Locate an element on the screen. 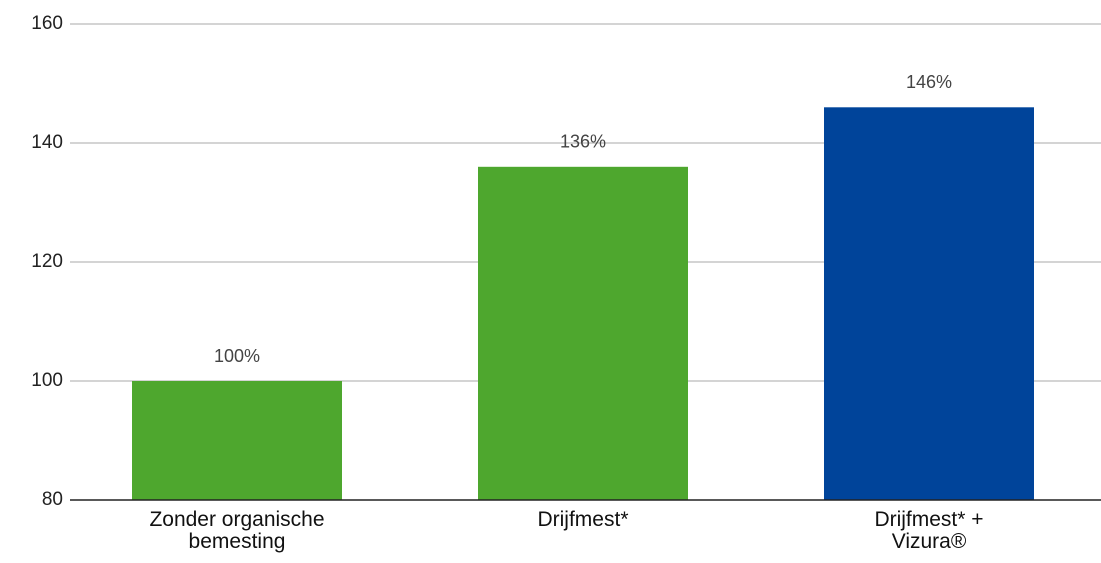 This screenshot has height=563, width=1101. x-tick-label: Drijfmest* is located at coordinates (582, 519).